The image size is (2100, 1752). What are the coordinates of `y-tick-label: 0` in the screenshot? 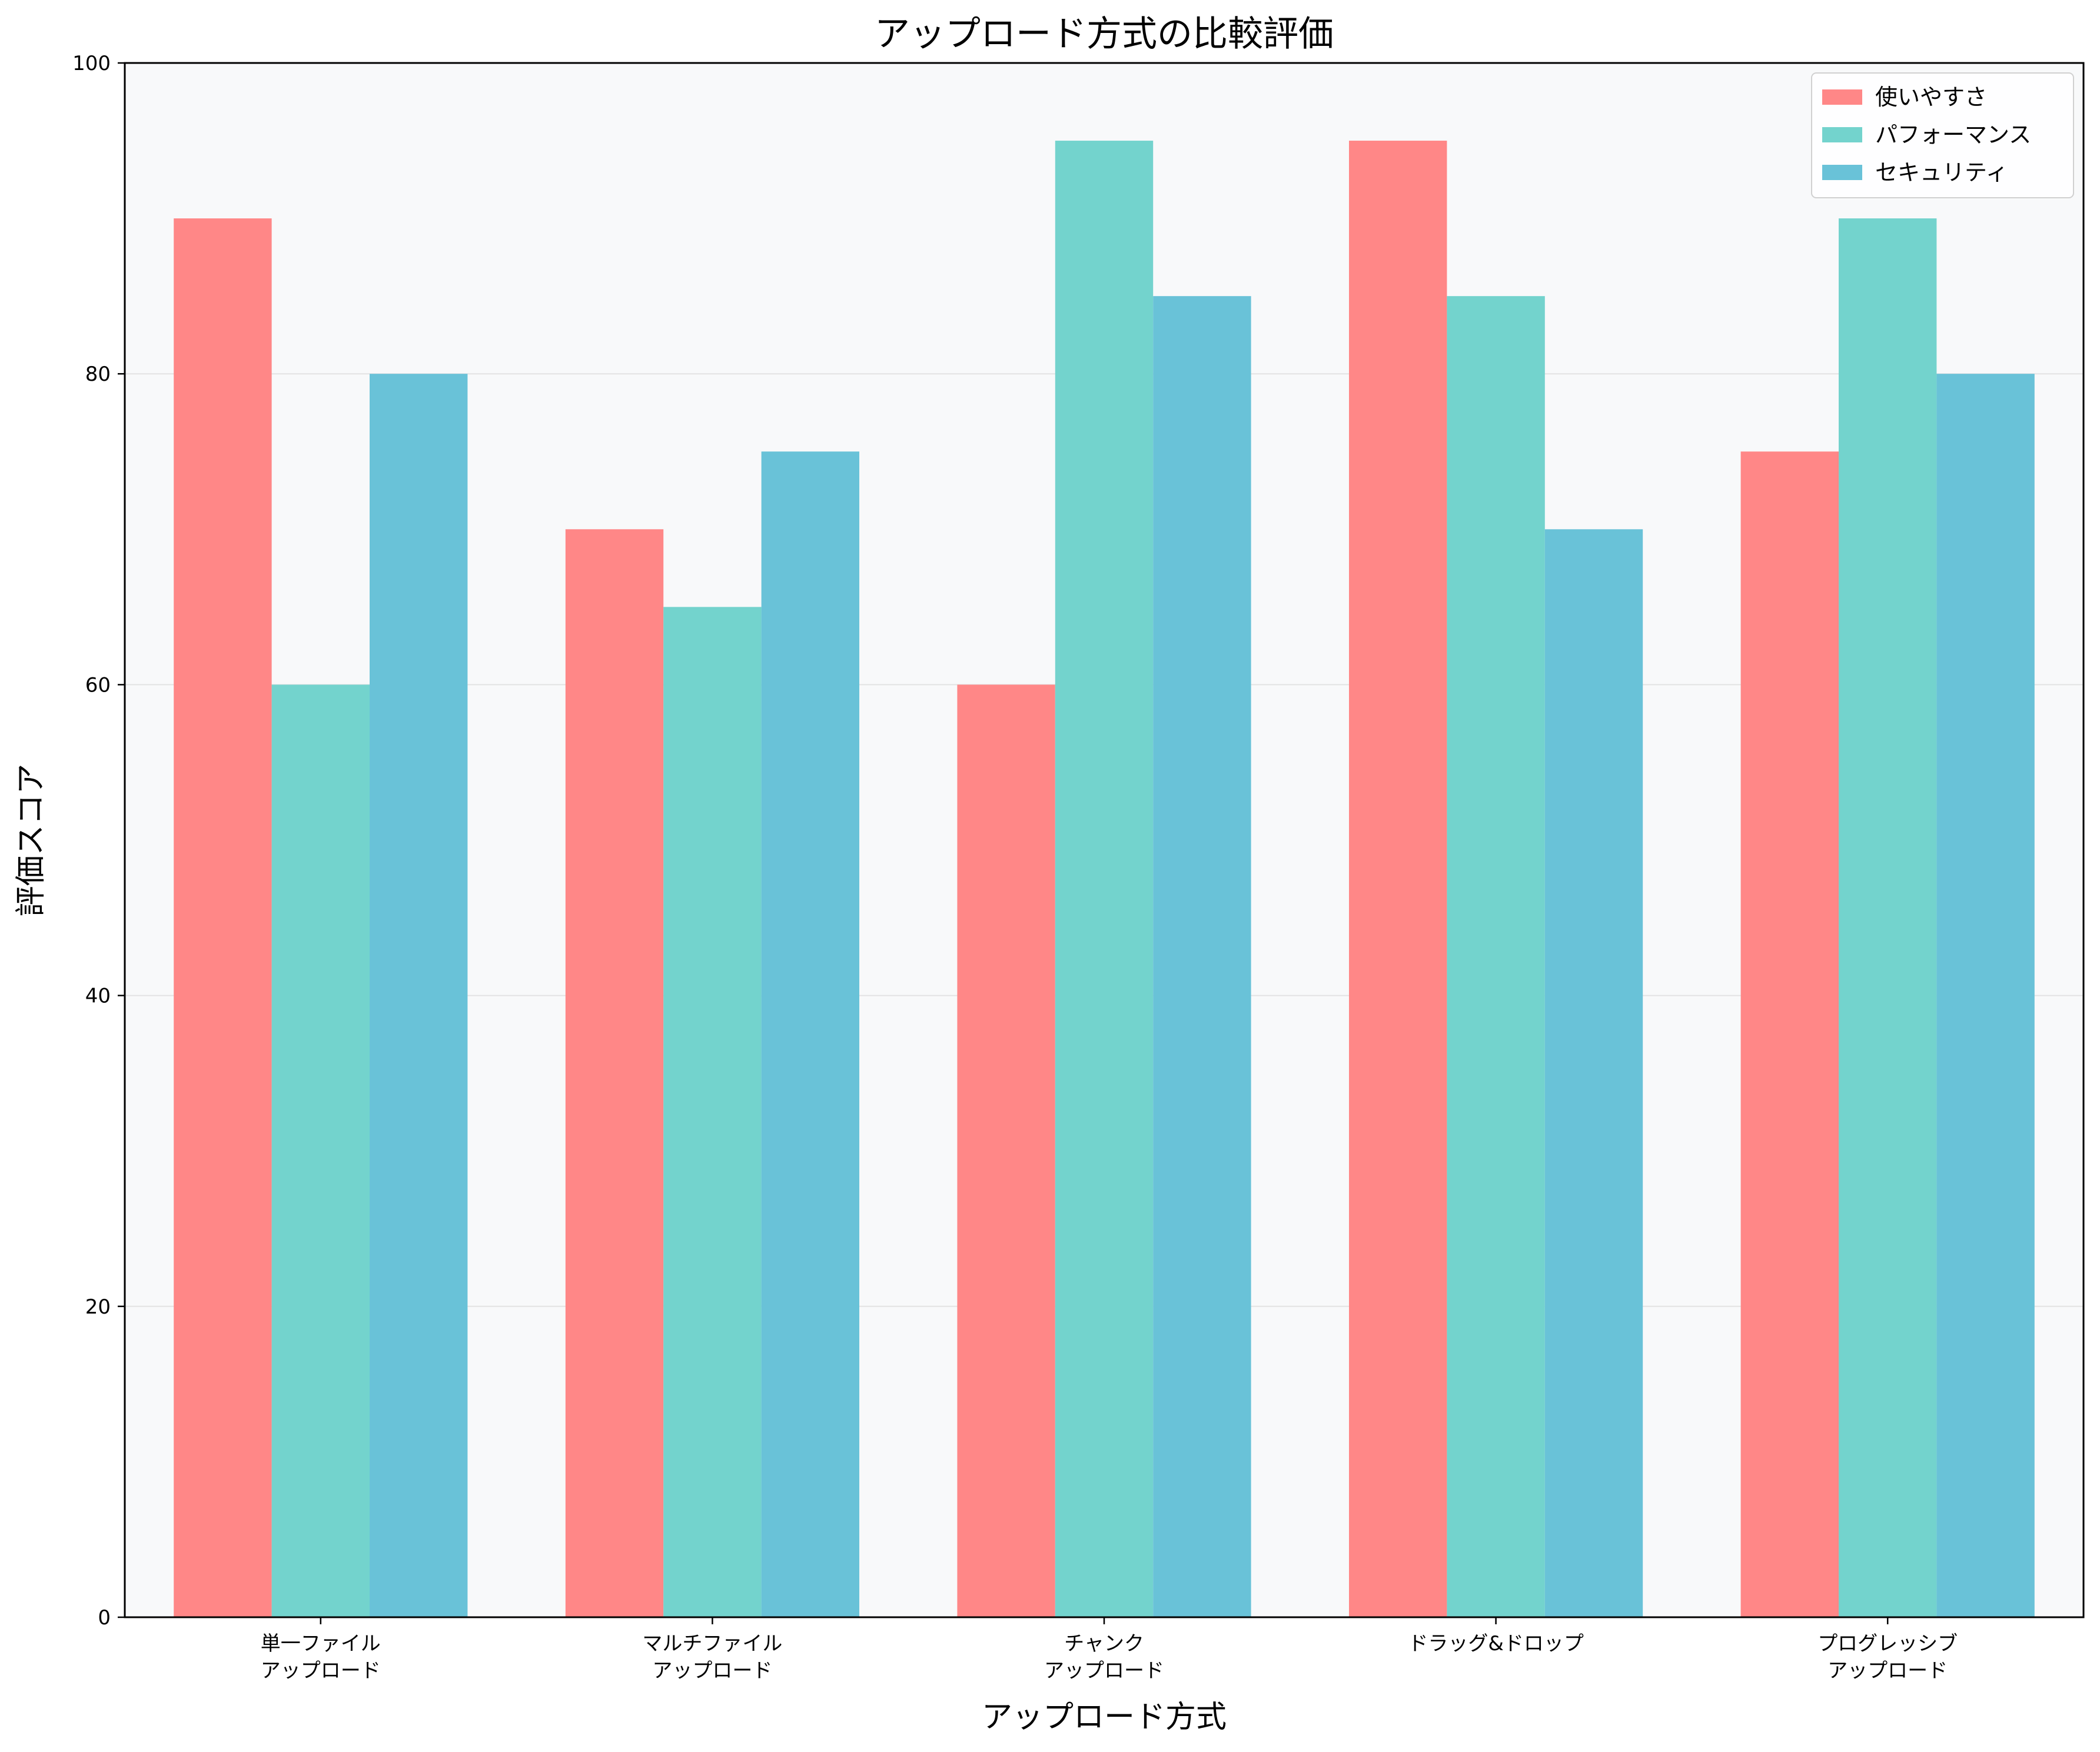 It's located at (104, 1618).